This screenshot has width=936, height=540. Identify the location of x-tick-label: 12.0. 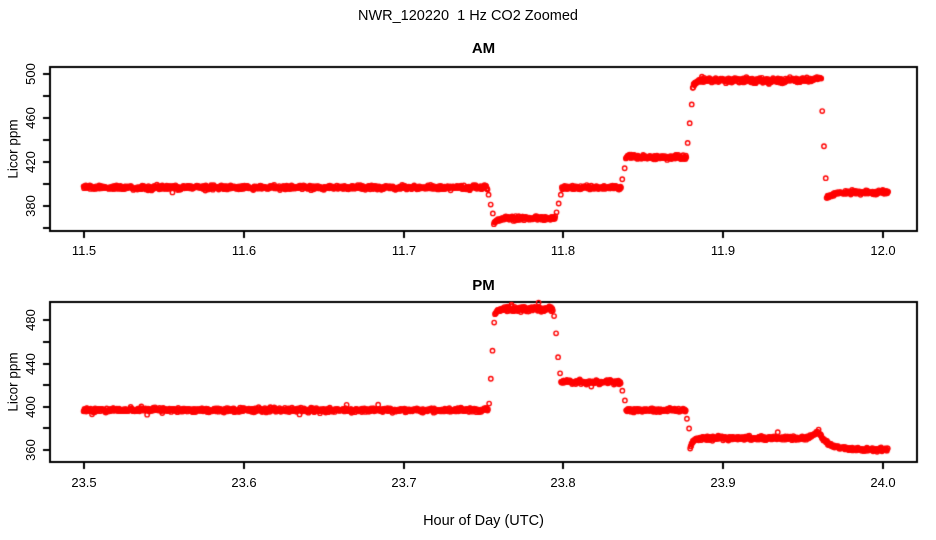
(883, 250).